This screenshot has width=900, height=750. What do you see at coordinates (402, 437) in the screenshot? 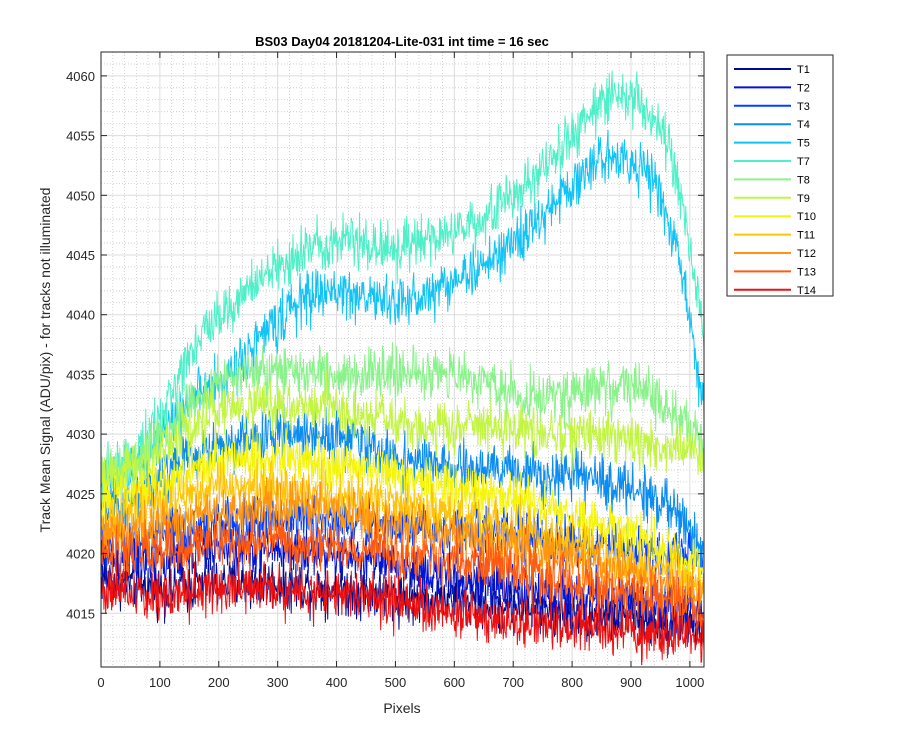
I see `series-line-t9` at bounding box center [402, 437].